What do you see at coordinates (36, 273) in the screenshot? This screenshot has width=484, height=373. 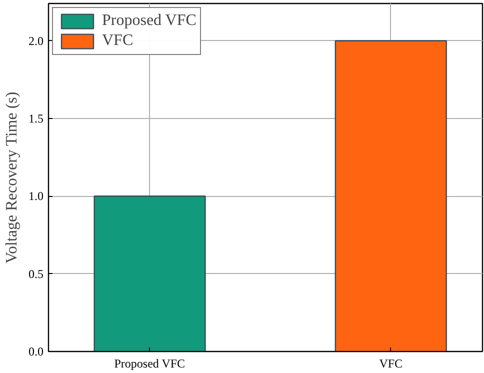 I see `y-tick-label: 0.5` at bounding box center [36, 273].